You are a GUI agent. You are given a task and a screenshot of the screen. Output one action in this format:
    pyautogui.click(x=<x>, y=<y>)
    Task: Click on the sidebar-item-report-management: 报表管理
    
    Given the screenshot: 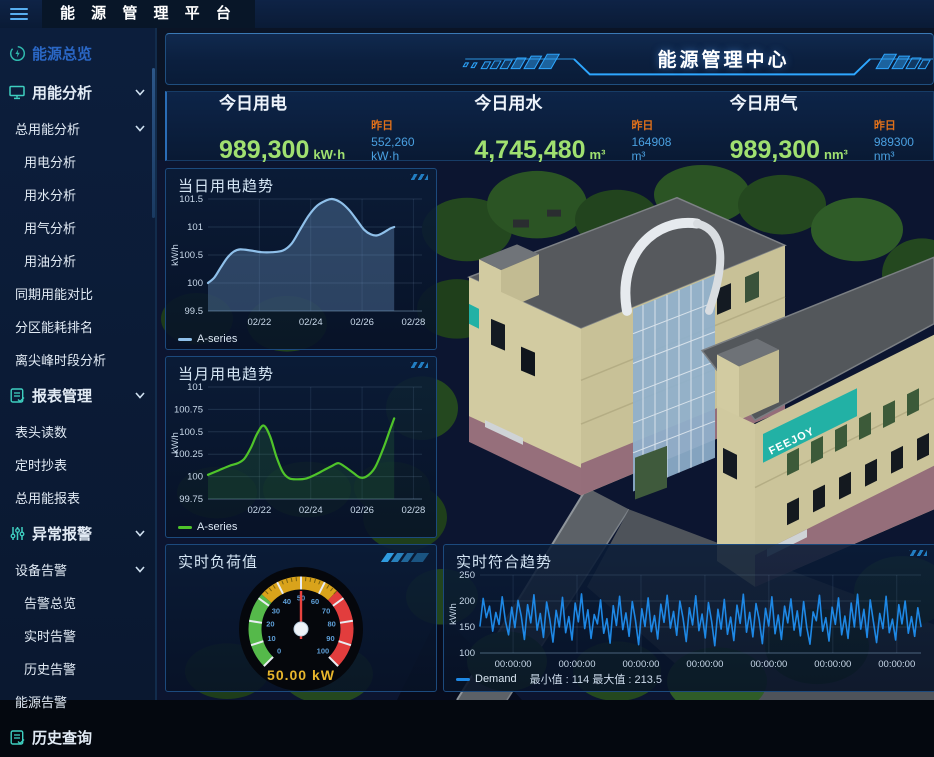 What is the action you would take?
    pyautogui.click(x=77, y=395)
    